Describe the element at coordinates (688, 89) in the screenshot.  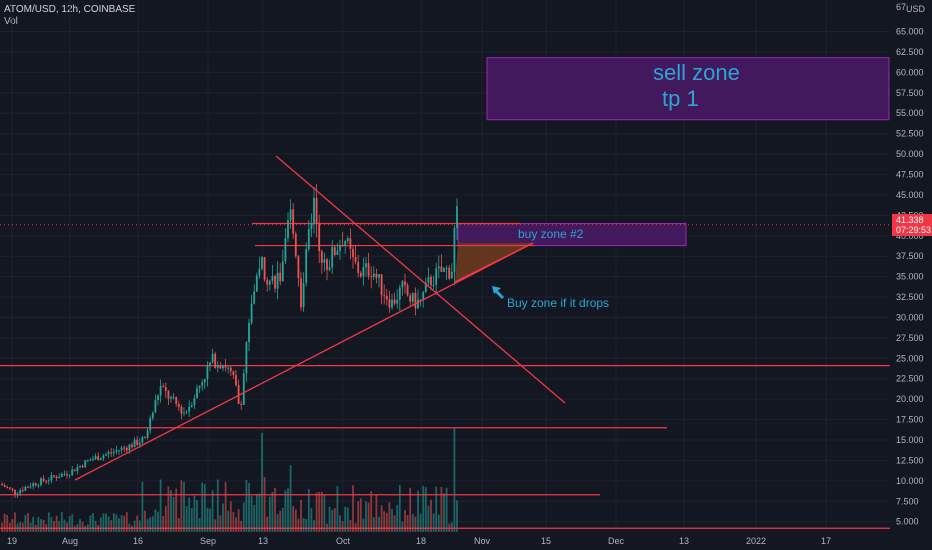
I see `sell-zone-box` at that location.